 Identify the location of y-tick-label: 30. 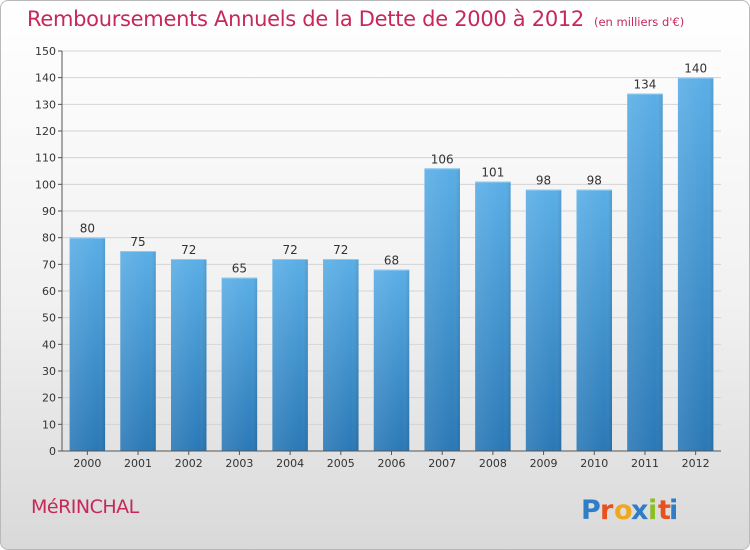
(49, 371).